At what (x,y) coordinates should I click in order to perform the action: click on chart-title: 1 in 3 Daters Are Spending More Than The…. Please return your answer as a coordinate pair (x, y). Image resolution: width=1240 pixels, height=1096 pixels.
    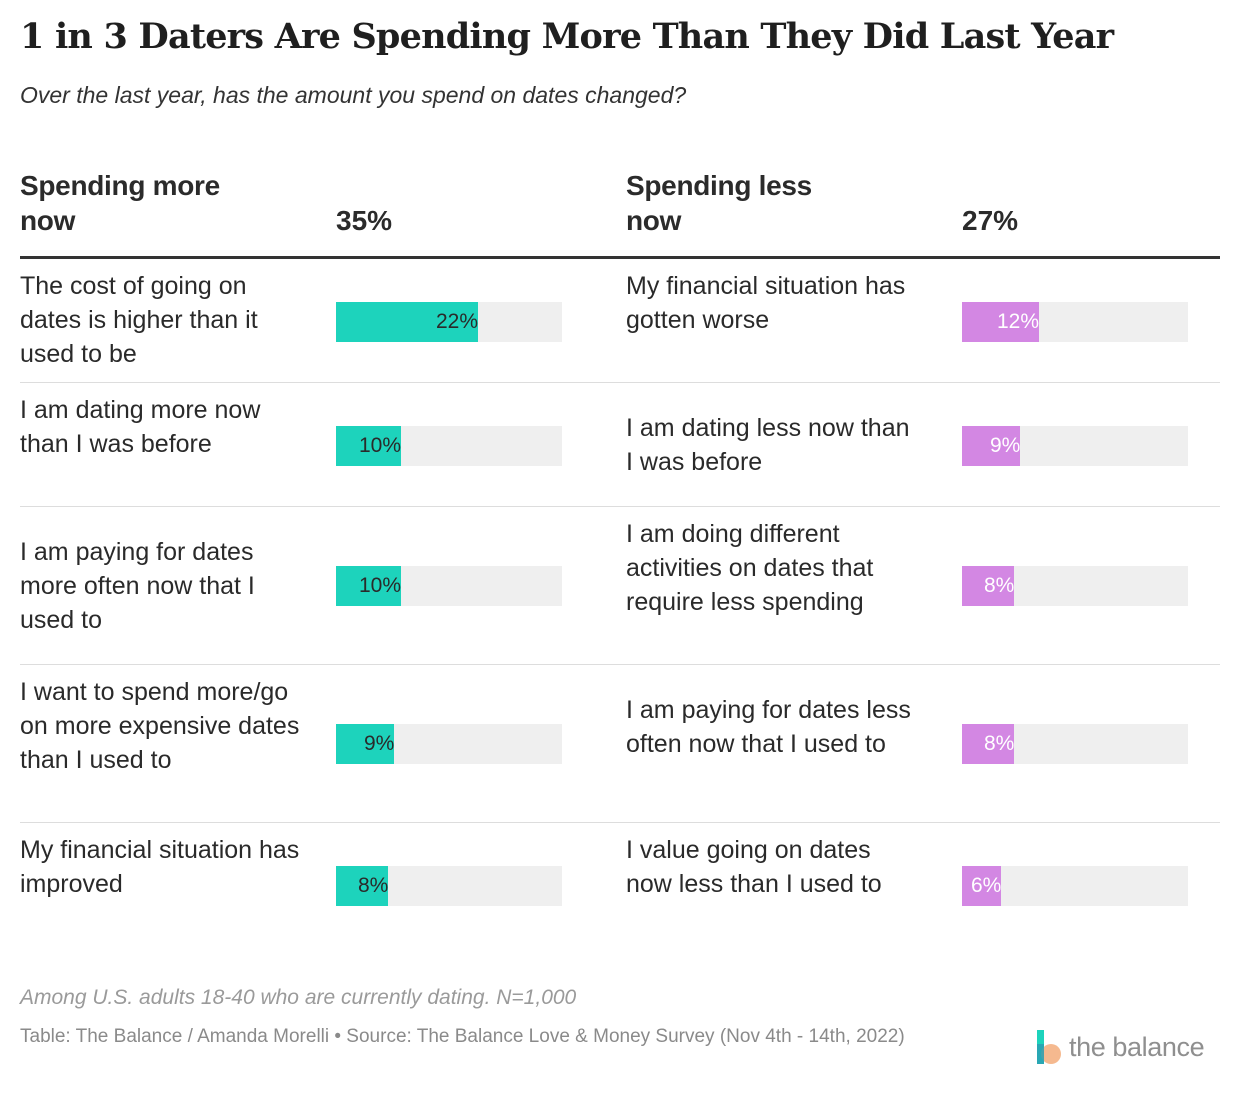
    Looking at the image, I should click on (567, 36).